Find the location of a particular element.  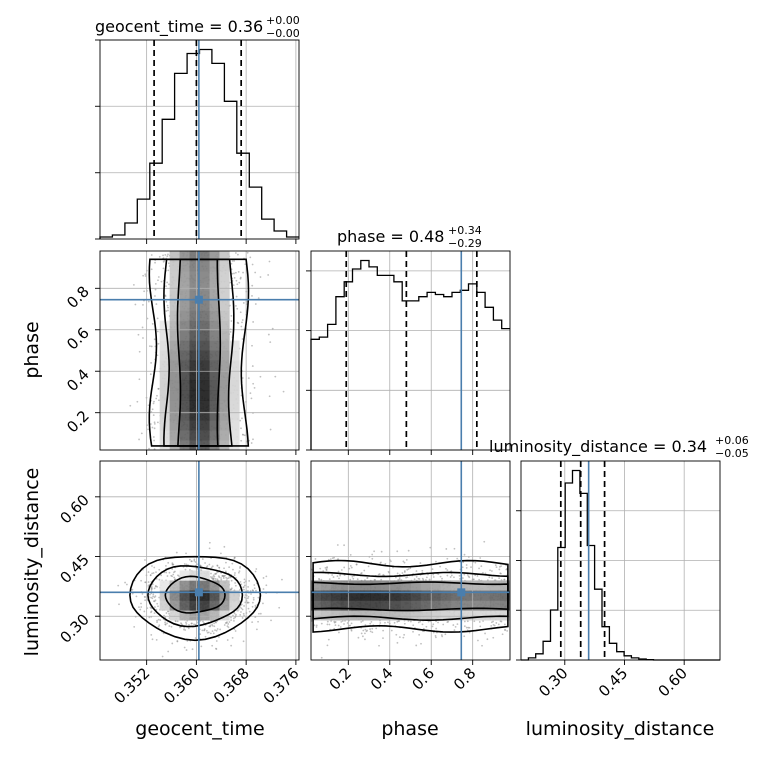

title-geocent-time-minus: −0.00 is located at coordinates (283, 33).